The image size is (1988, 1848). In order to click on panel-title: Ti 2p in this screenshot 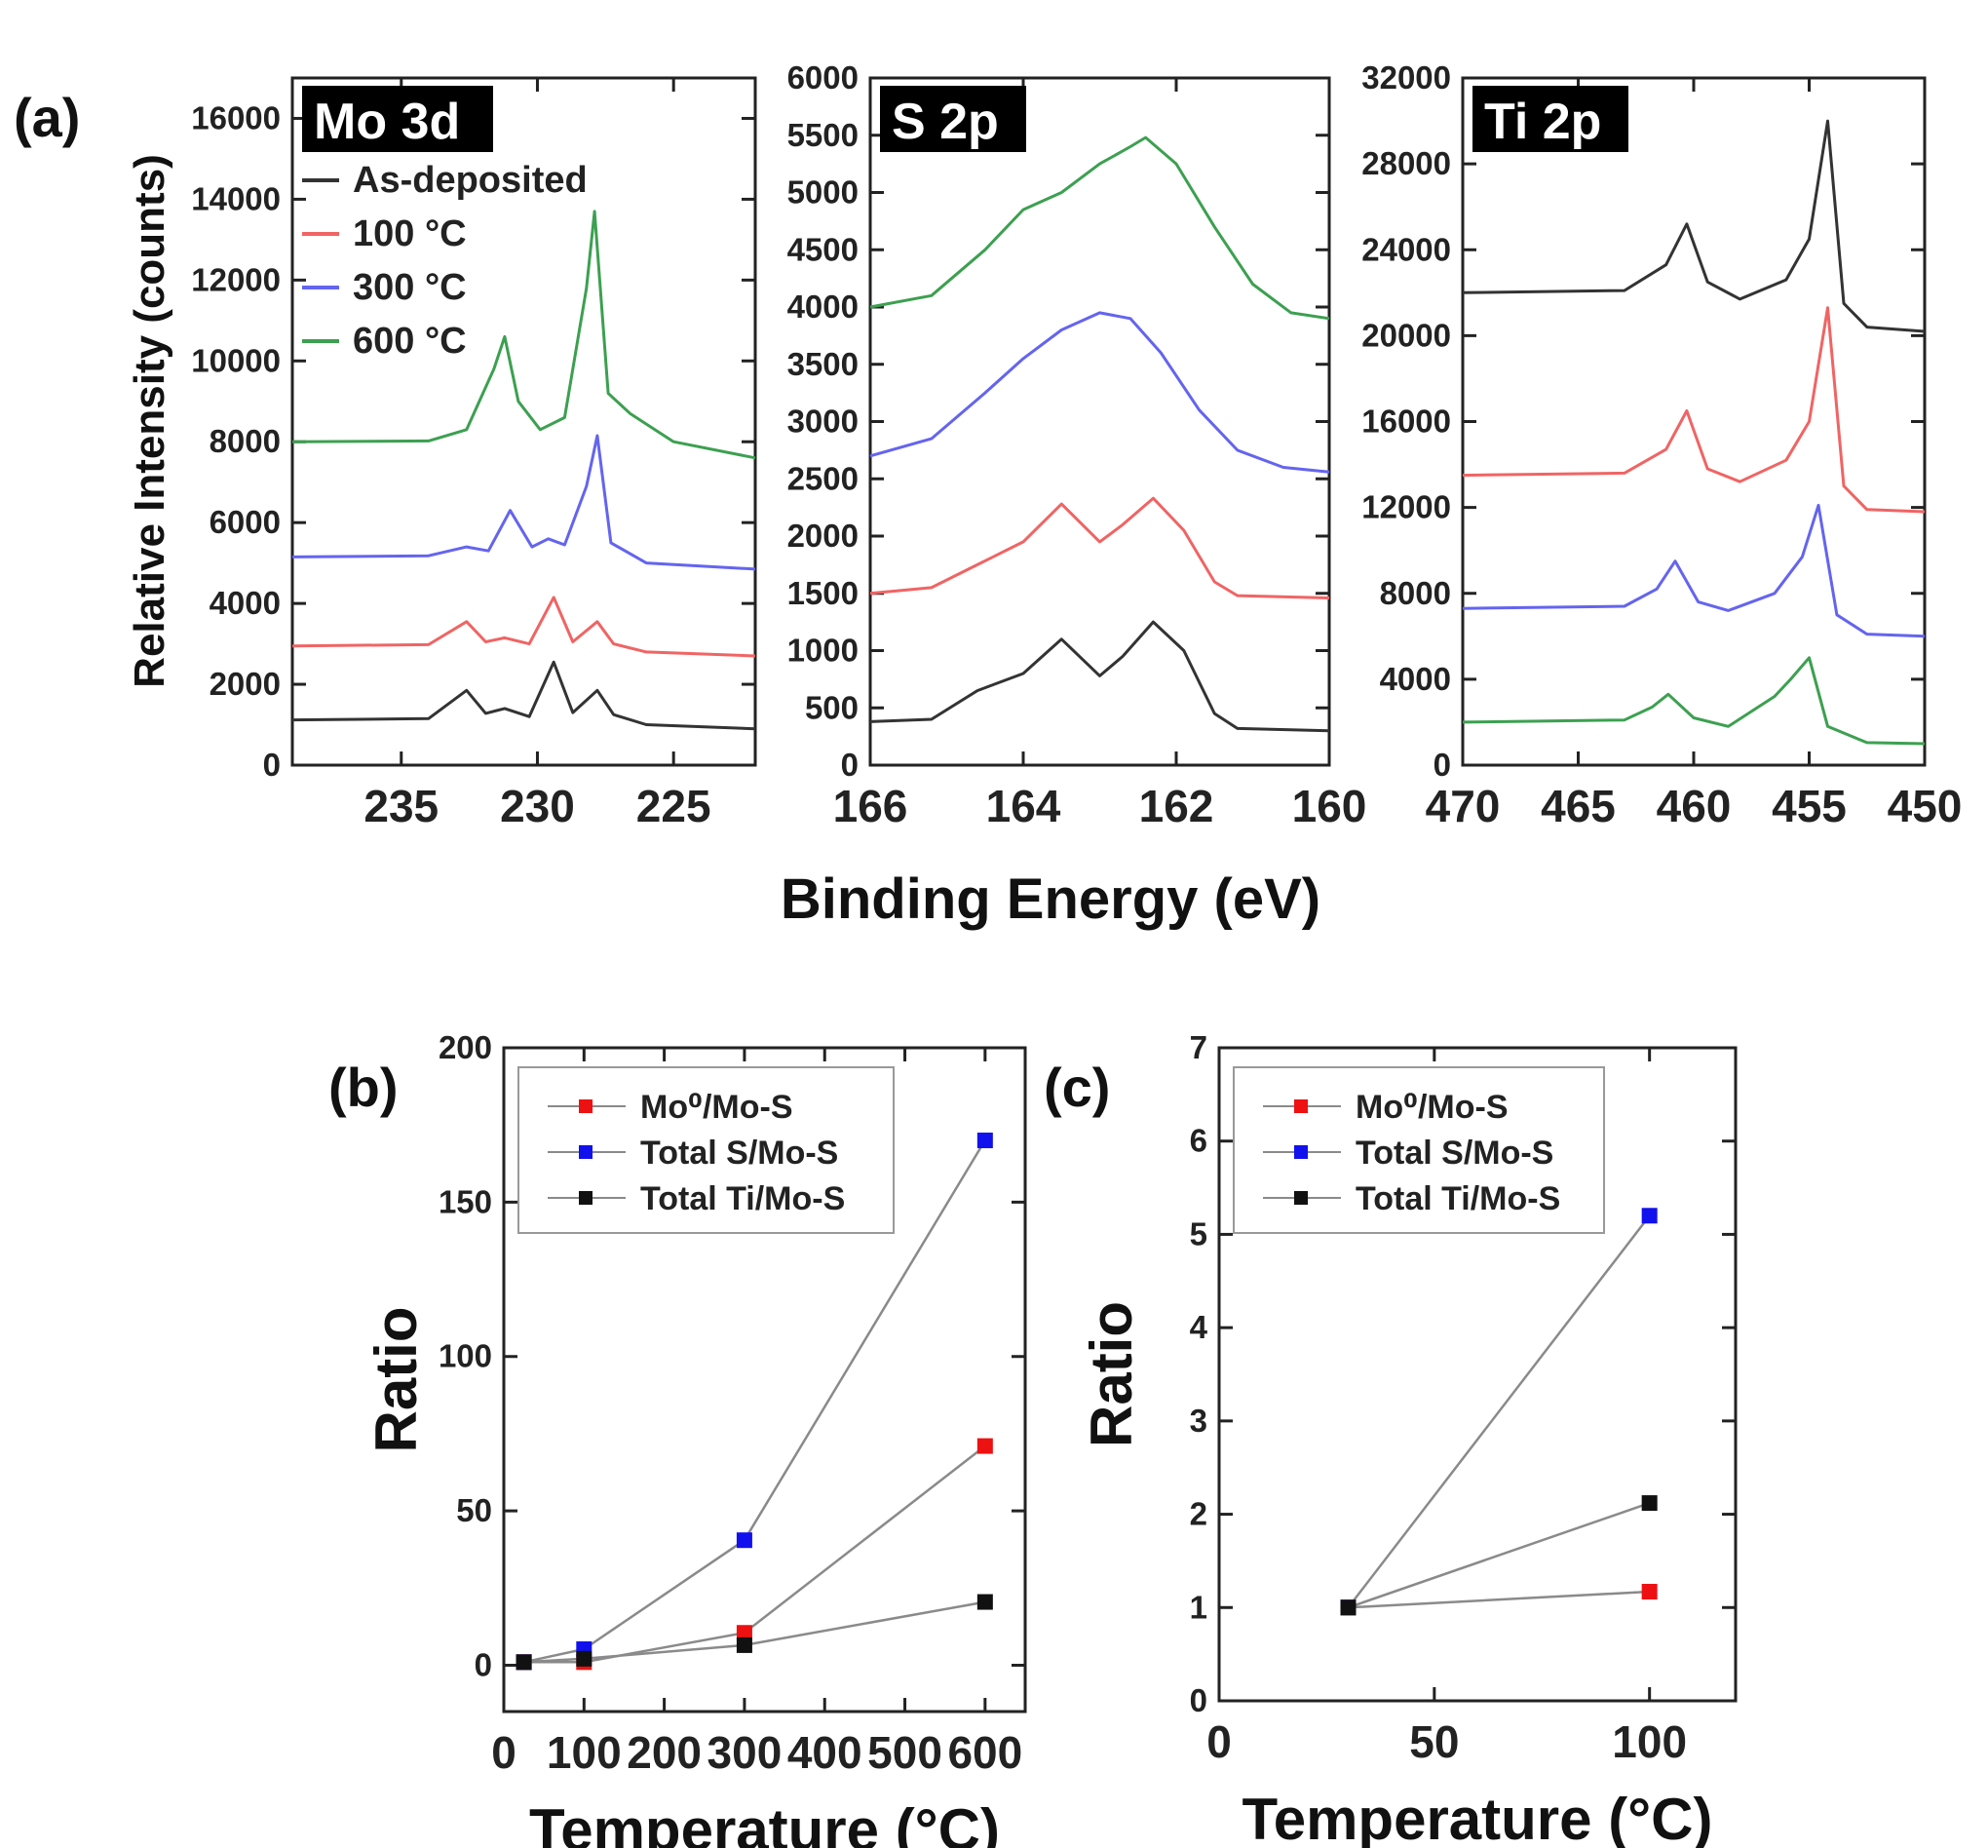, I will do `click(1543, 122)`.